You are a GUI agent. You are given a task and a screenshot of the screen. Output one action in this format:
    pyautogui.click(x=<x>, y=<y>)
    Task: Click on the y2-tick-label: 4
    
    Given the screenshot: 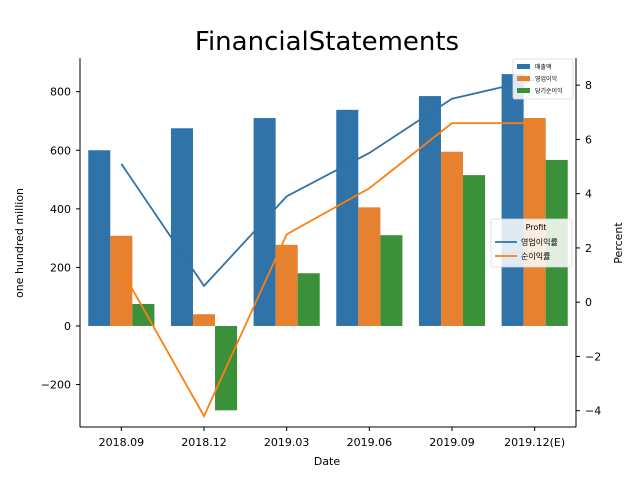 What is the action you would take?
    pyautogui.click(x=588, y=194)
    